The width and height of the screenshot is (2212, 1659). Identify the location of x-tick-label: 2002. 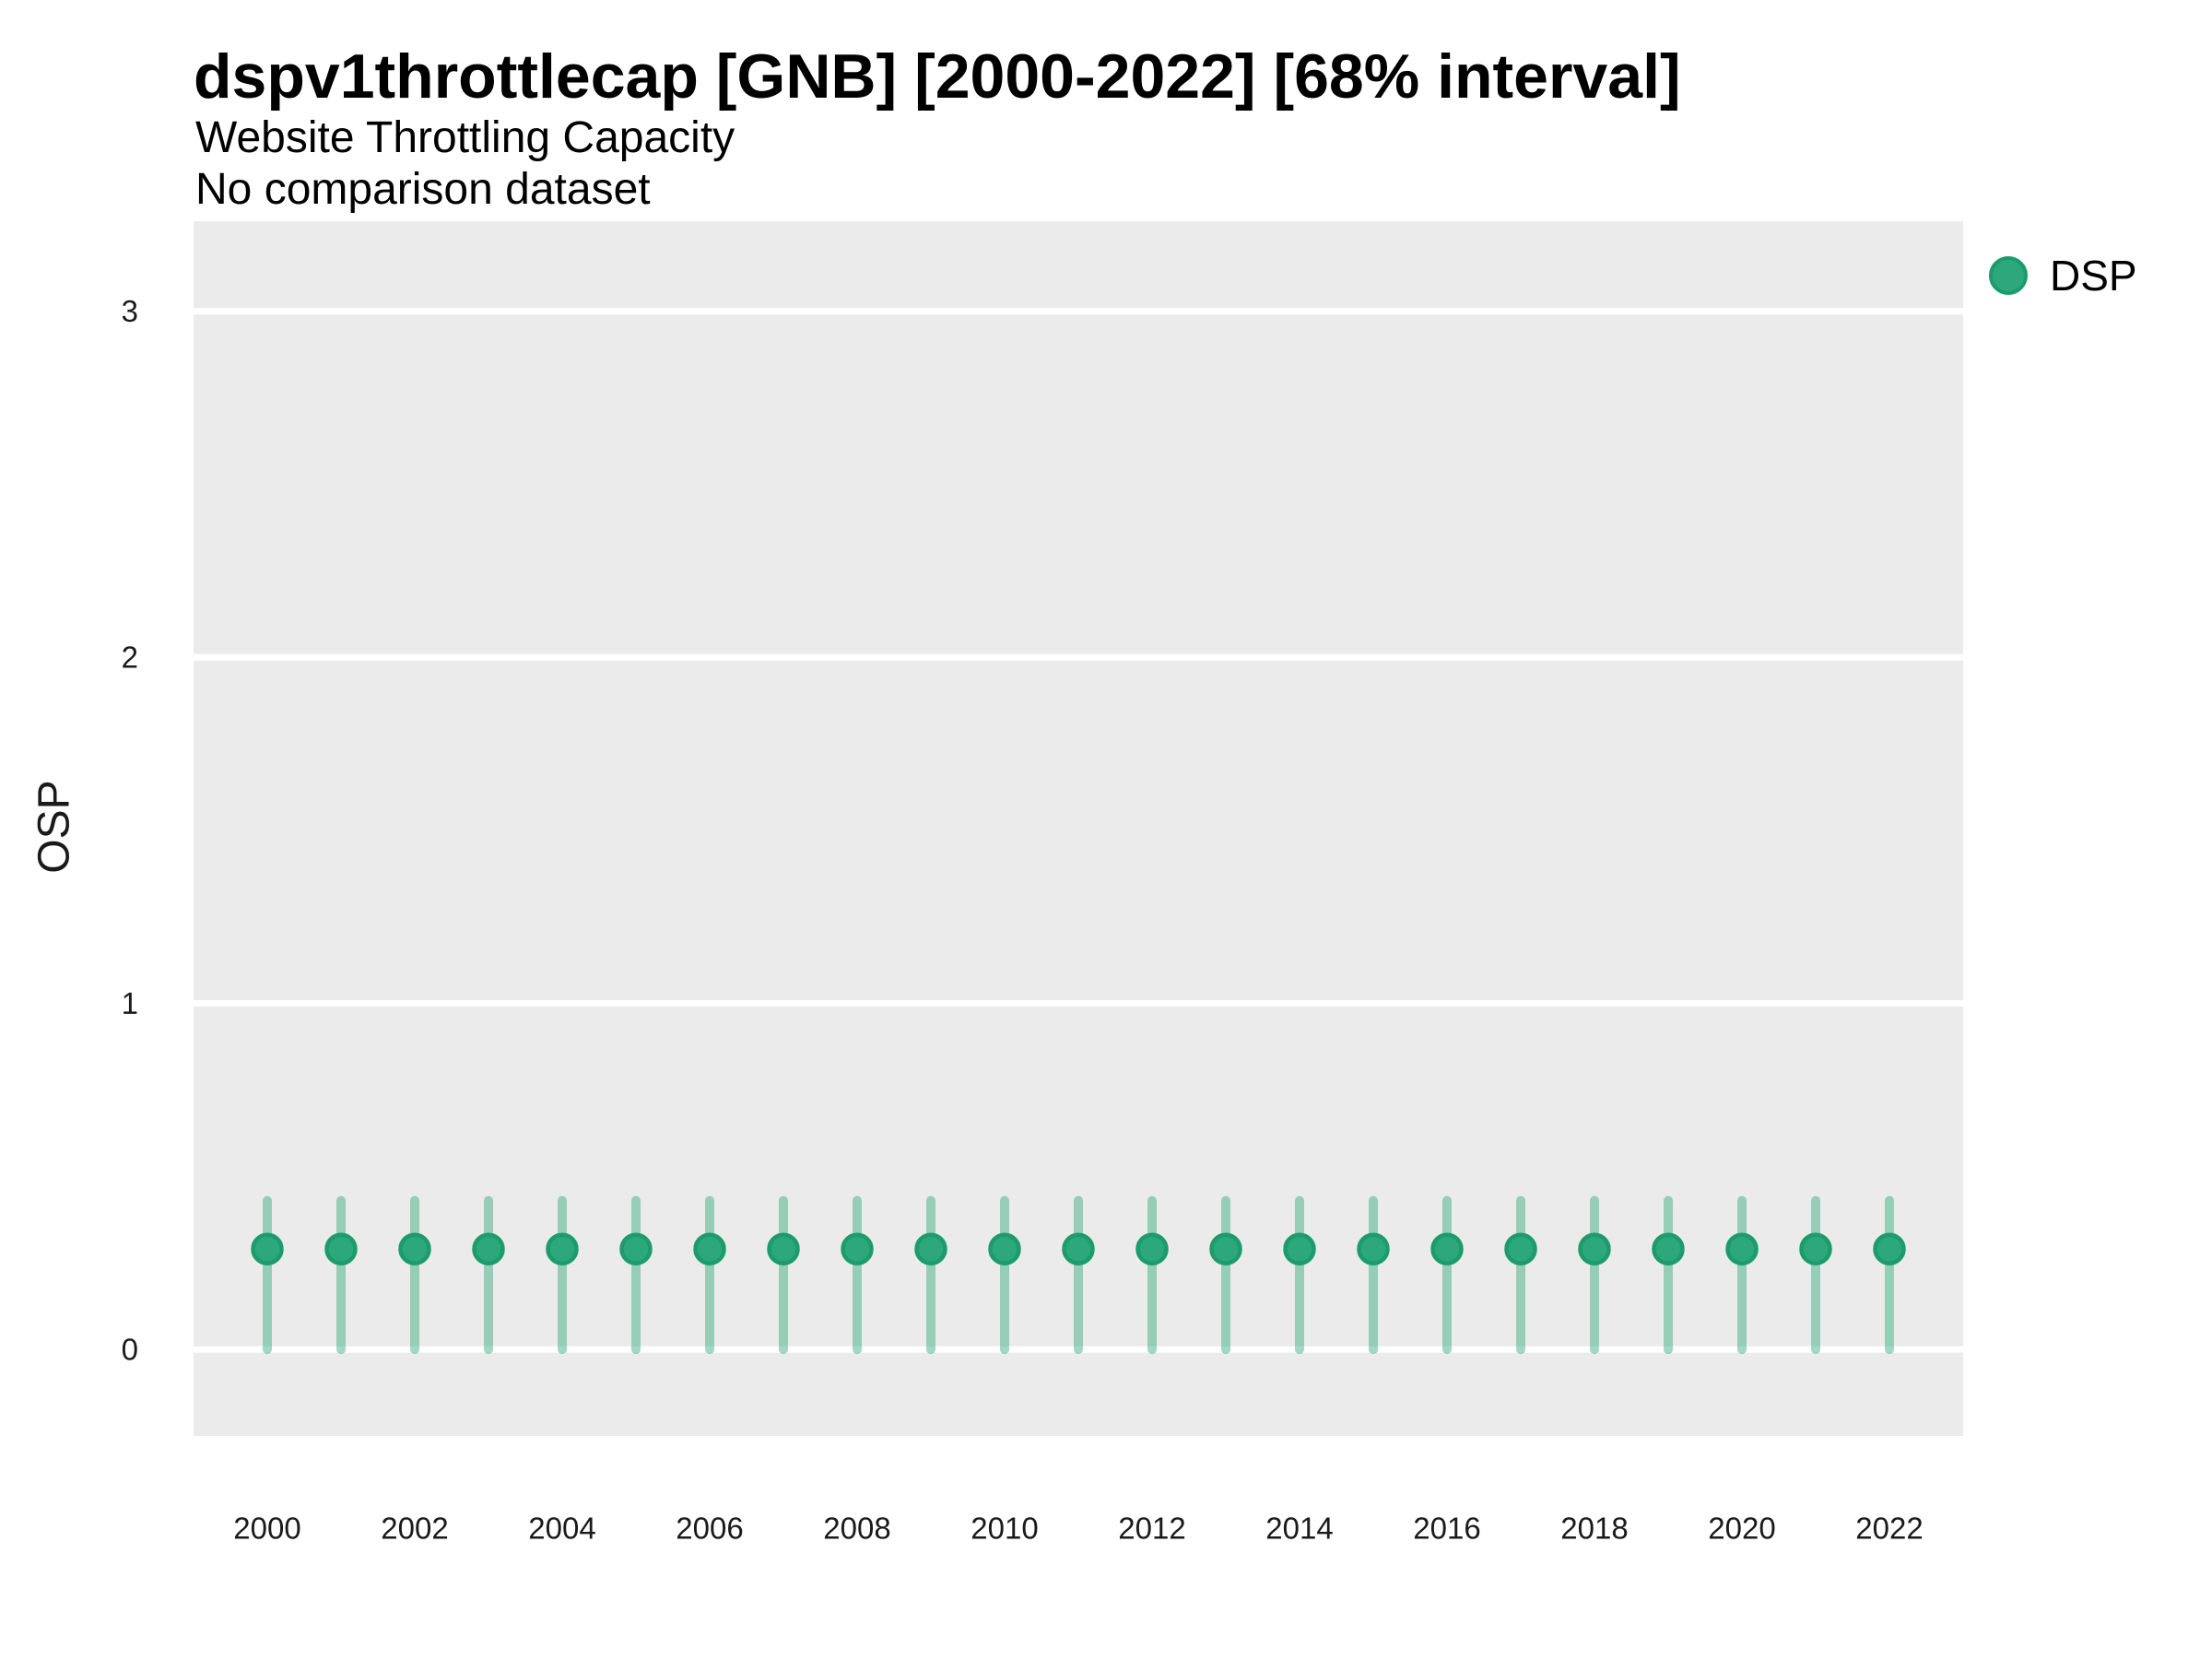
(414, 1529).